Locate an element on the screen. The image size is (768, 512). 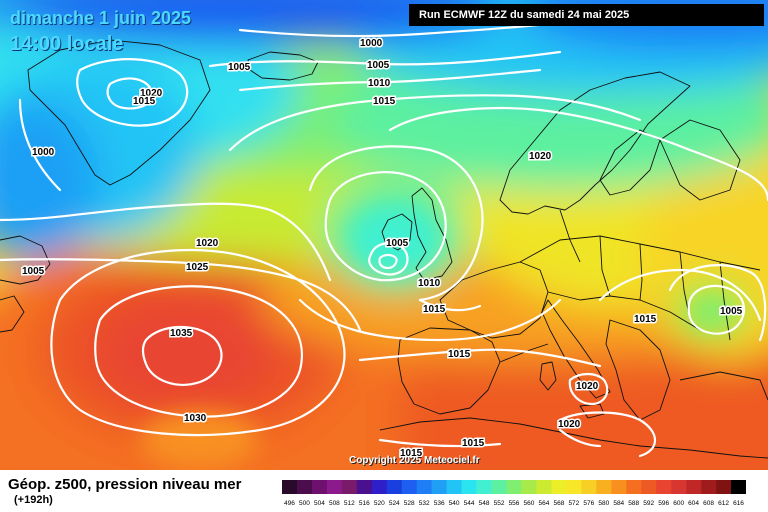
legend-label: 592 is located at coordinates (648, 503).